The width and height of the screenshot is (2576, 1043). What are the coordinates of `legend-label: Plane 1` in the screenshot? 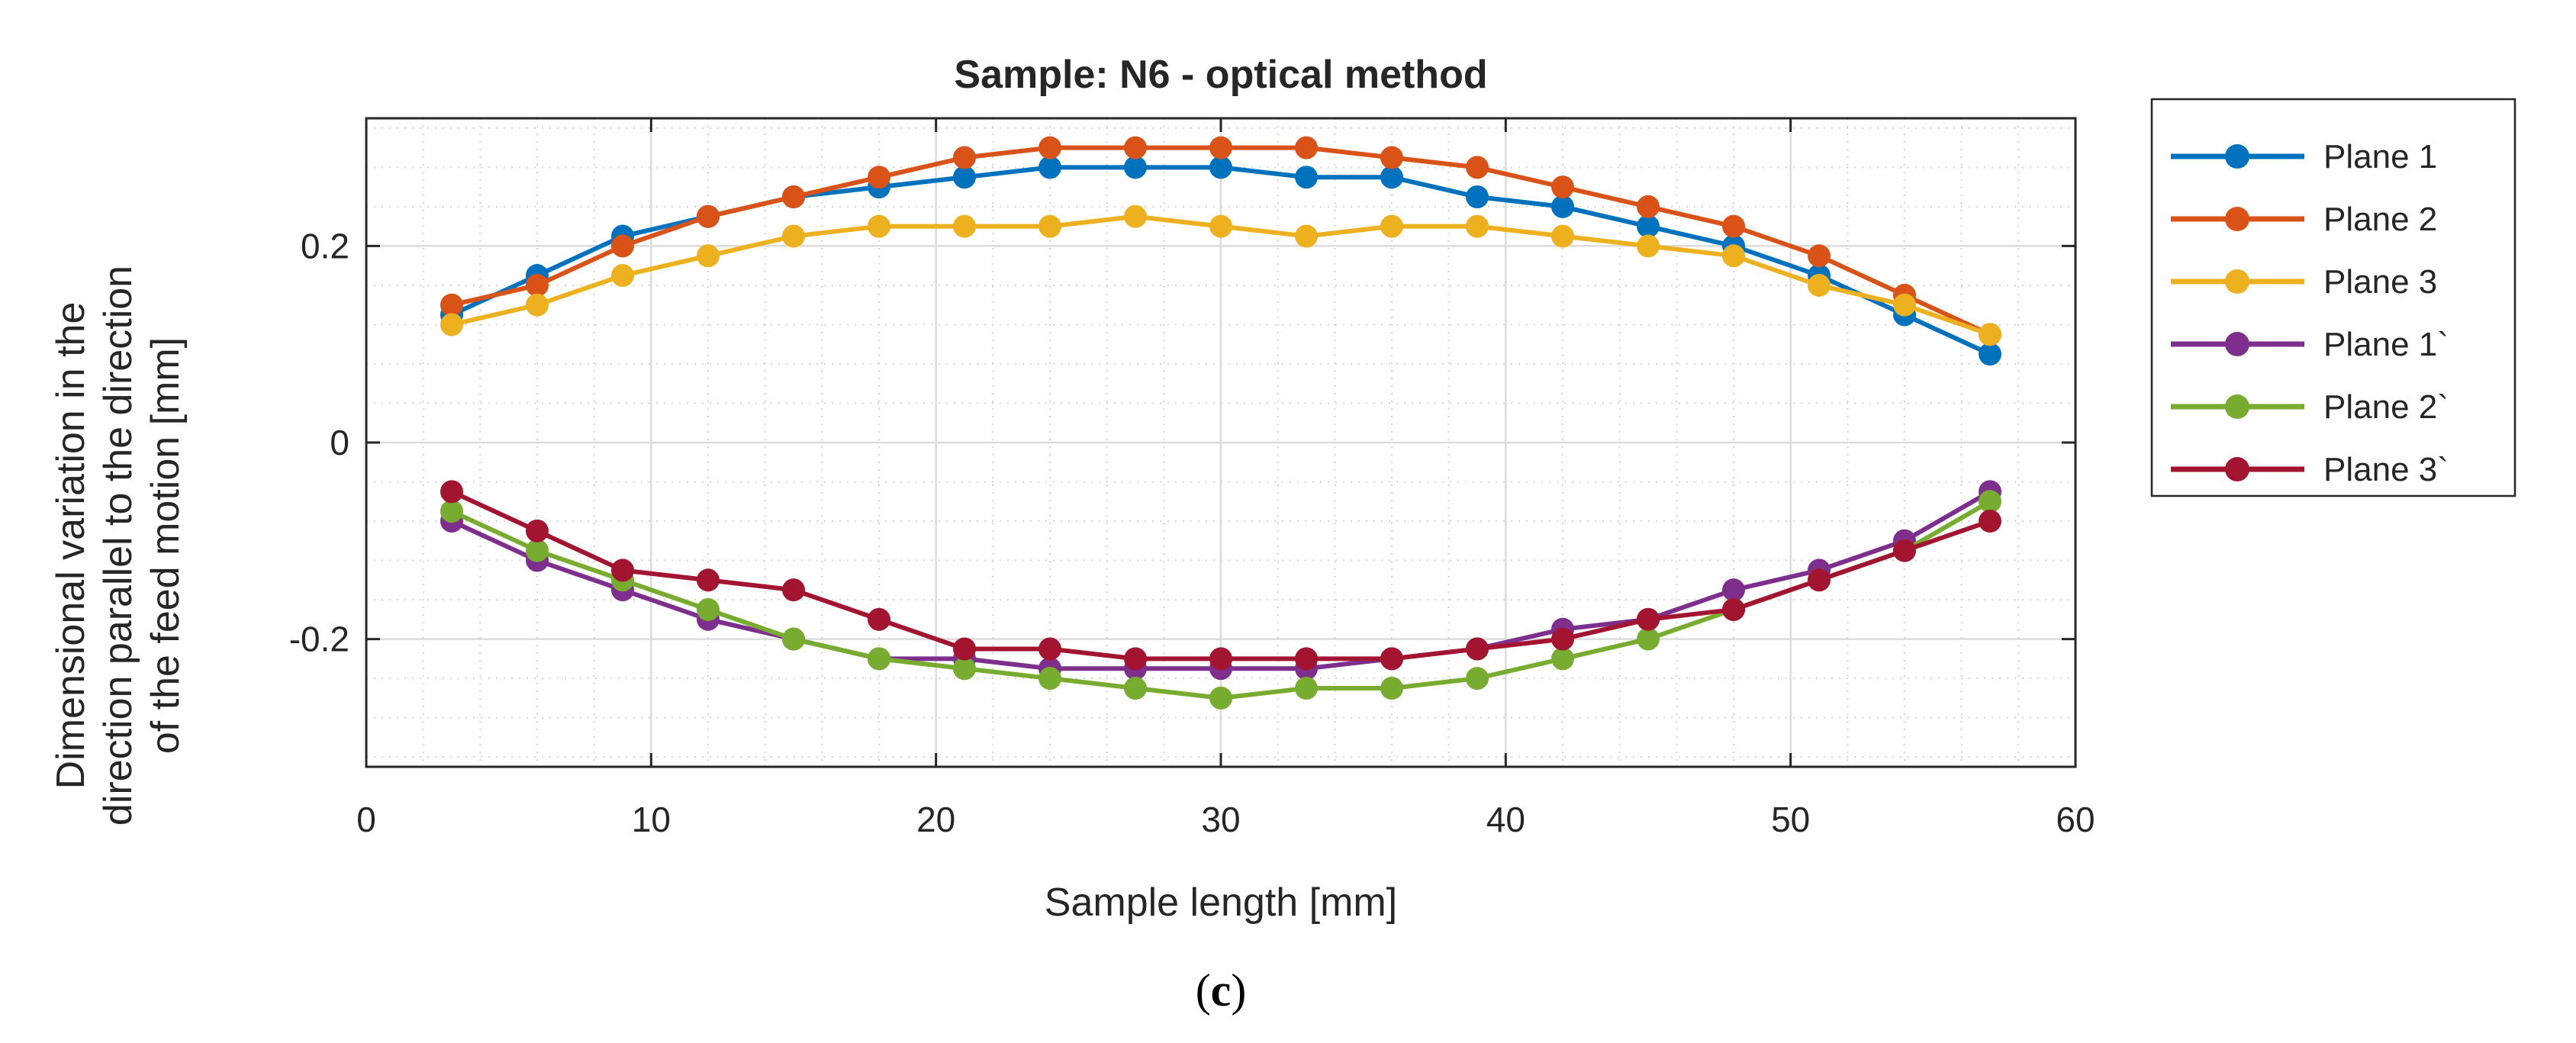 It's located at (2380, 157).